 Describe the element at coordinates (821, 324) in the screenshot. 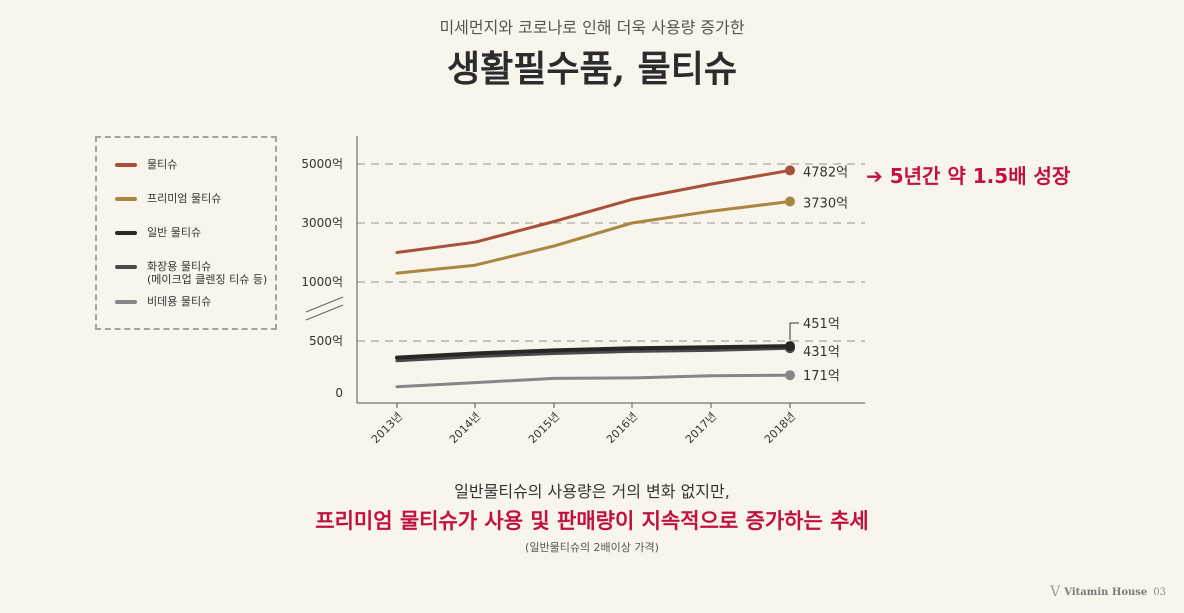

I see `series-end-label: 451억` at that location.